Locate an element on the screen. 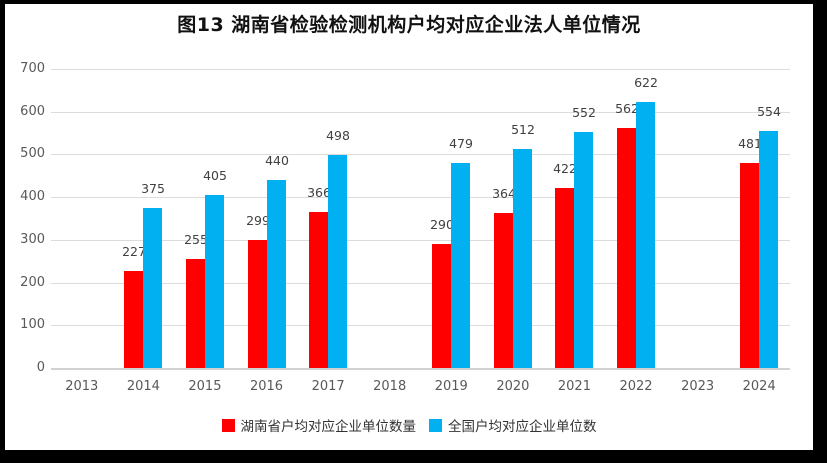 The image size is (827, 463). bar-national-2014 is located at coordinates (152, 288).